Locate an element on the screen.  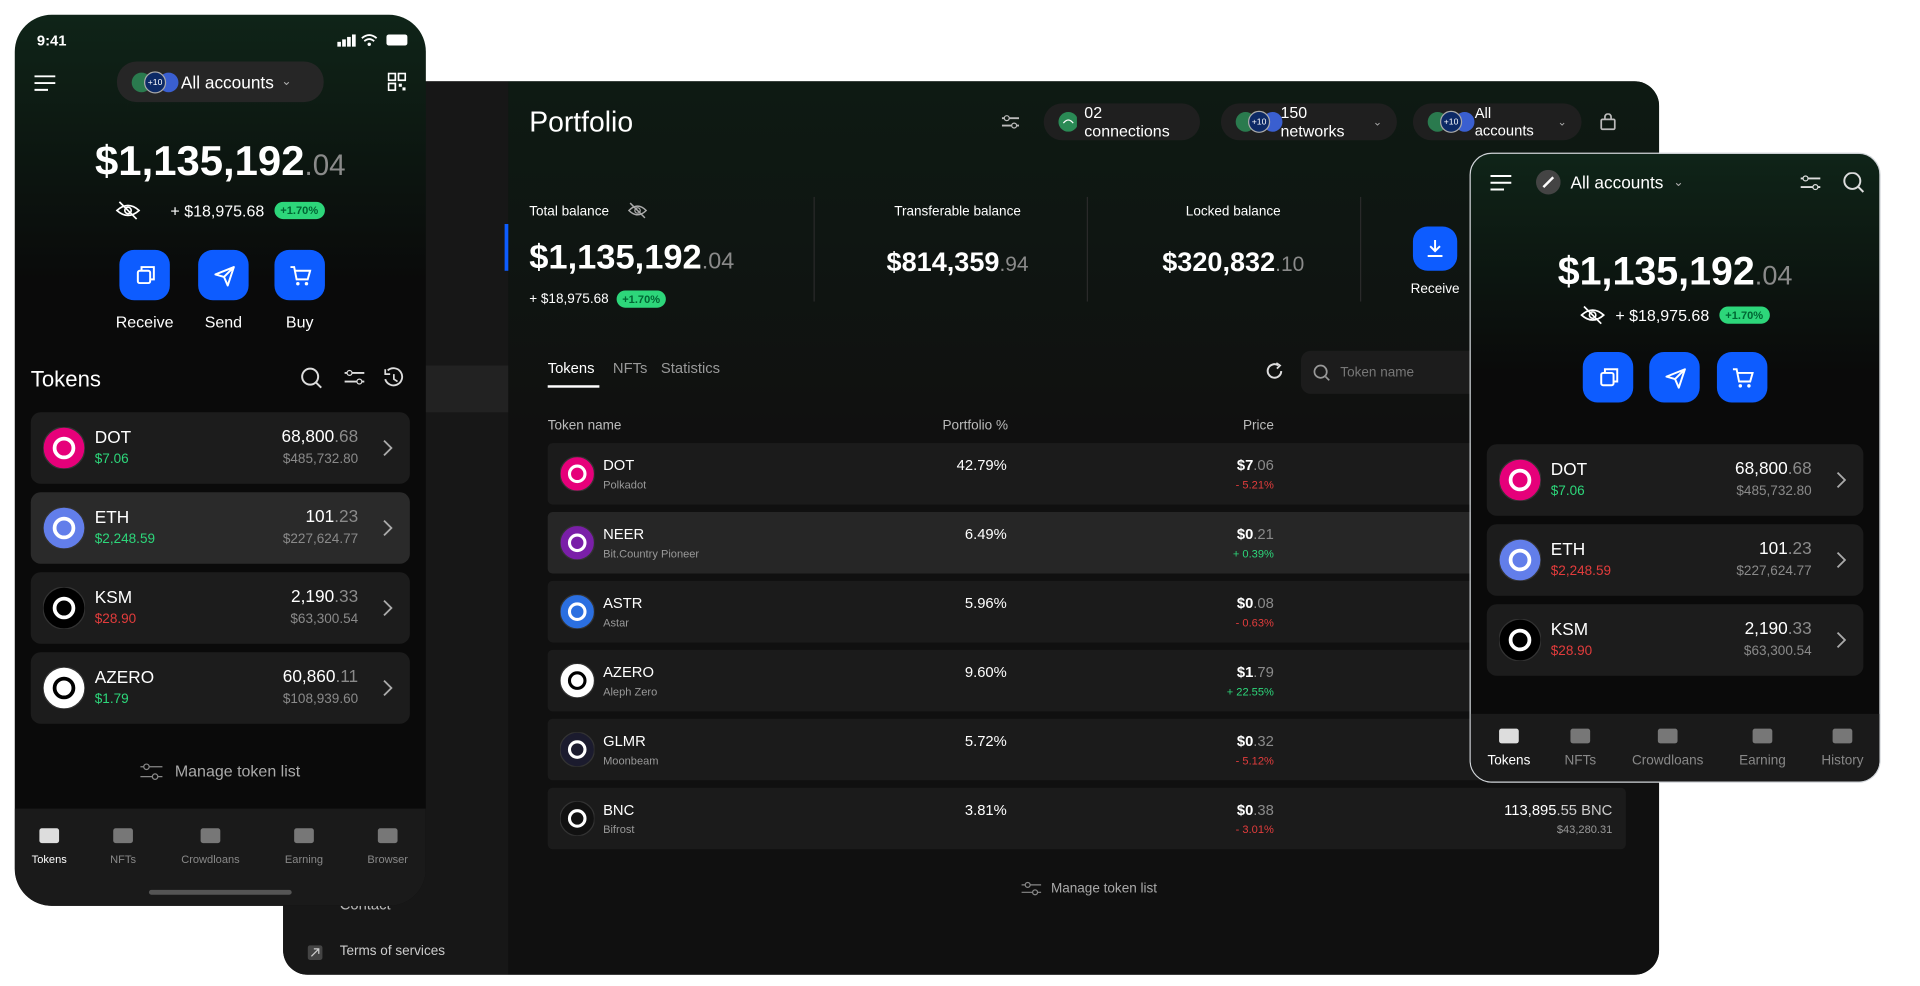
connections-text: 02 connections is located at coordinates (1127, 122).